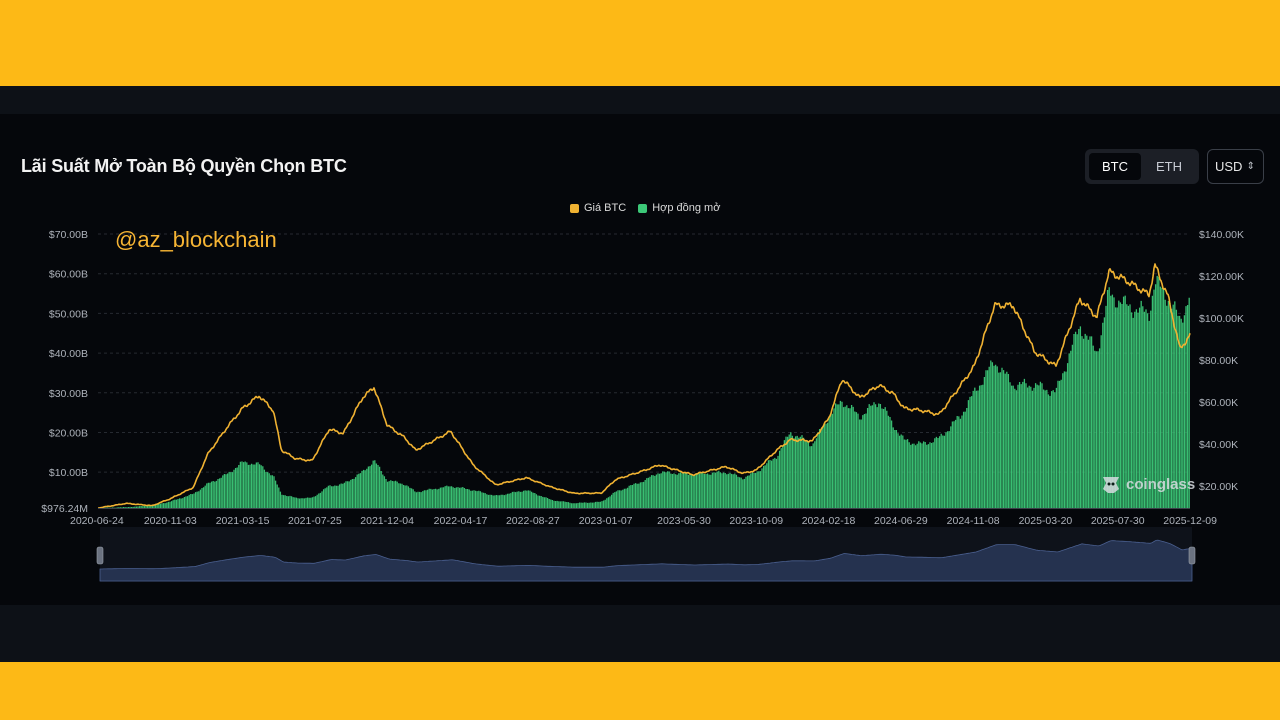  I want to click on x-tick-label: 2022-08-27, so click(533, 521).